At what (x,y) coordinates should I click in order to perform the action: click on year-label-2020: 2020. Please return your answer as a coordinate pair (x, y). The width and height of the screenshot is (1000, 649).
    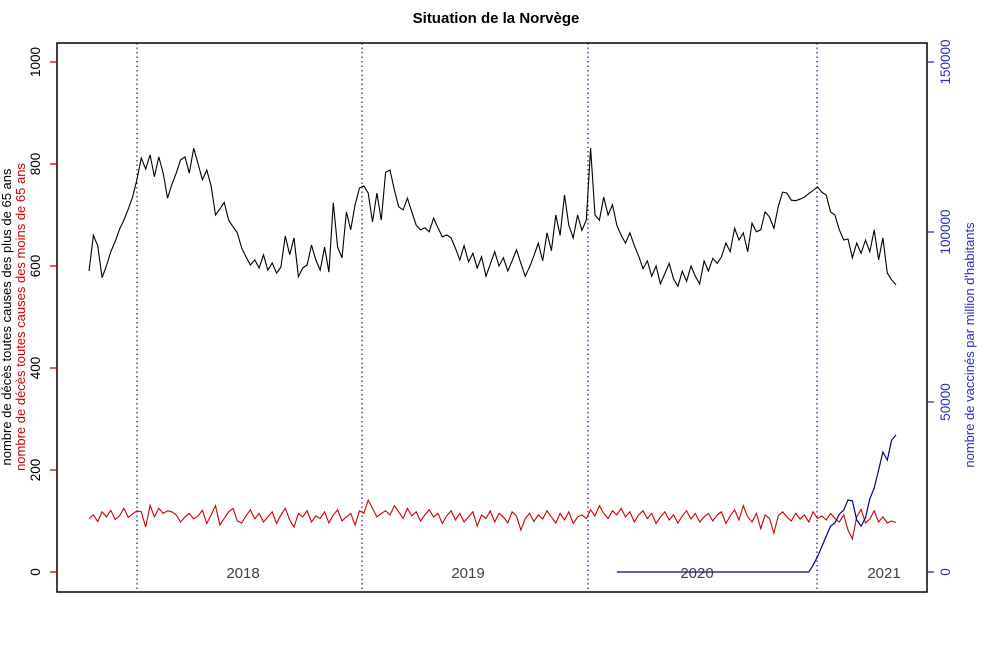
    Looking at the image, I should click on (696, 573).